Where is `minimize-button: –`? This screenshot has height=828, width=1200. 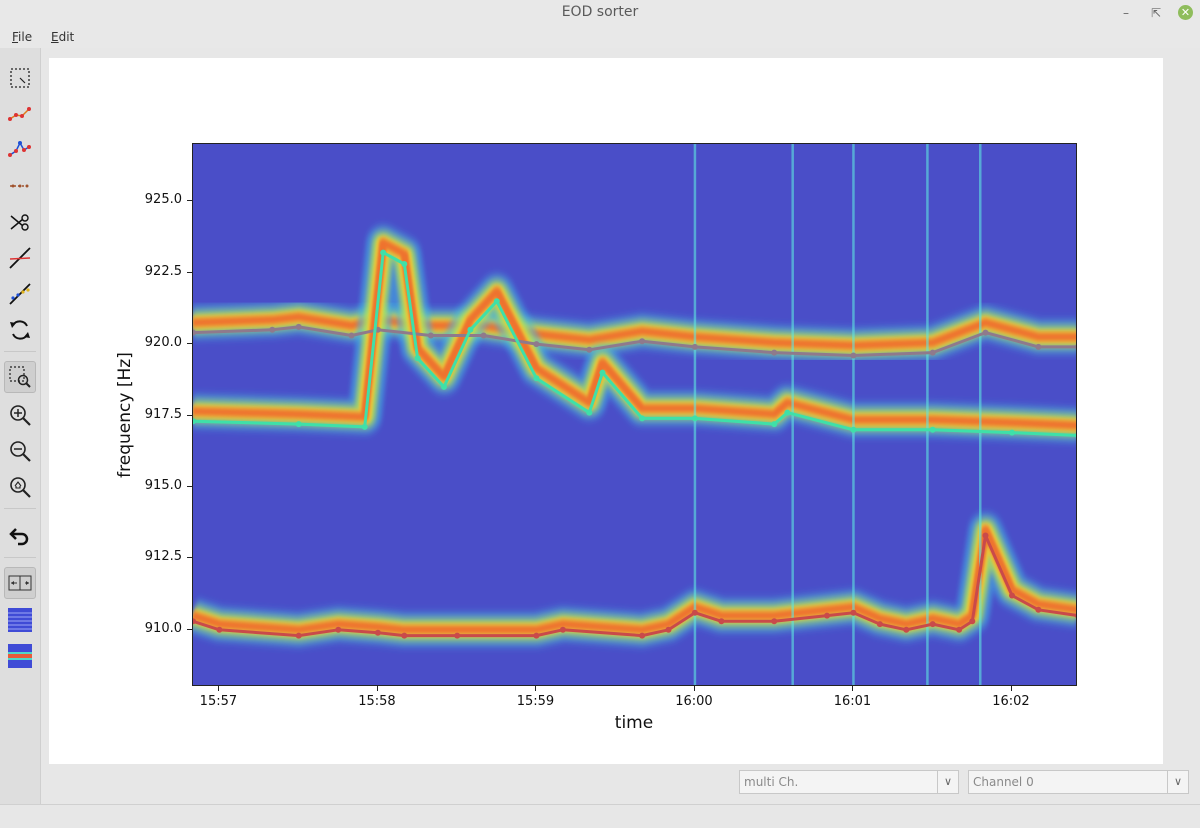
minimize-button: – is located at coordinates (1126, 13).